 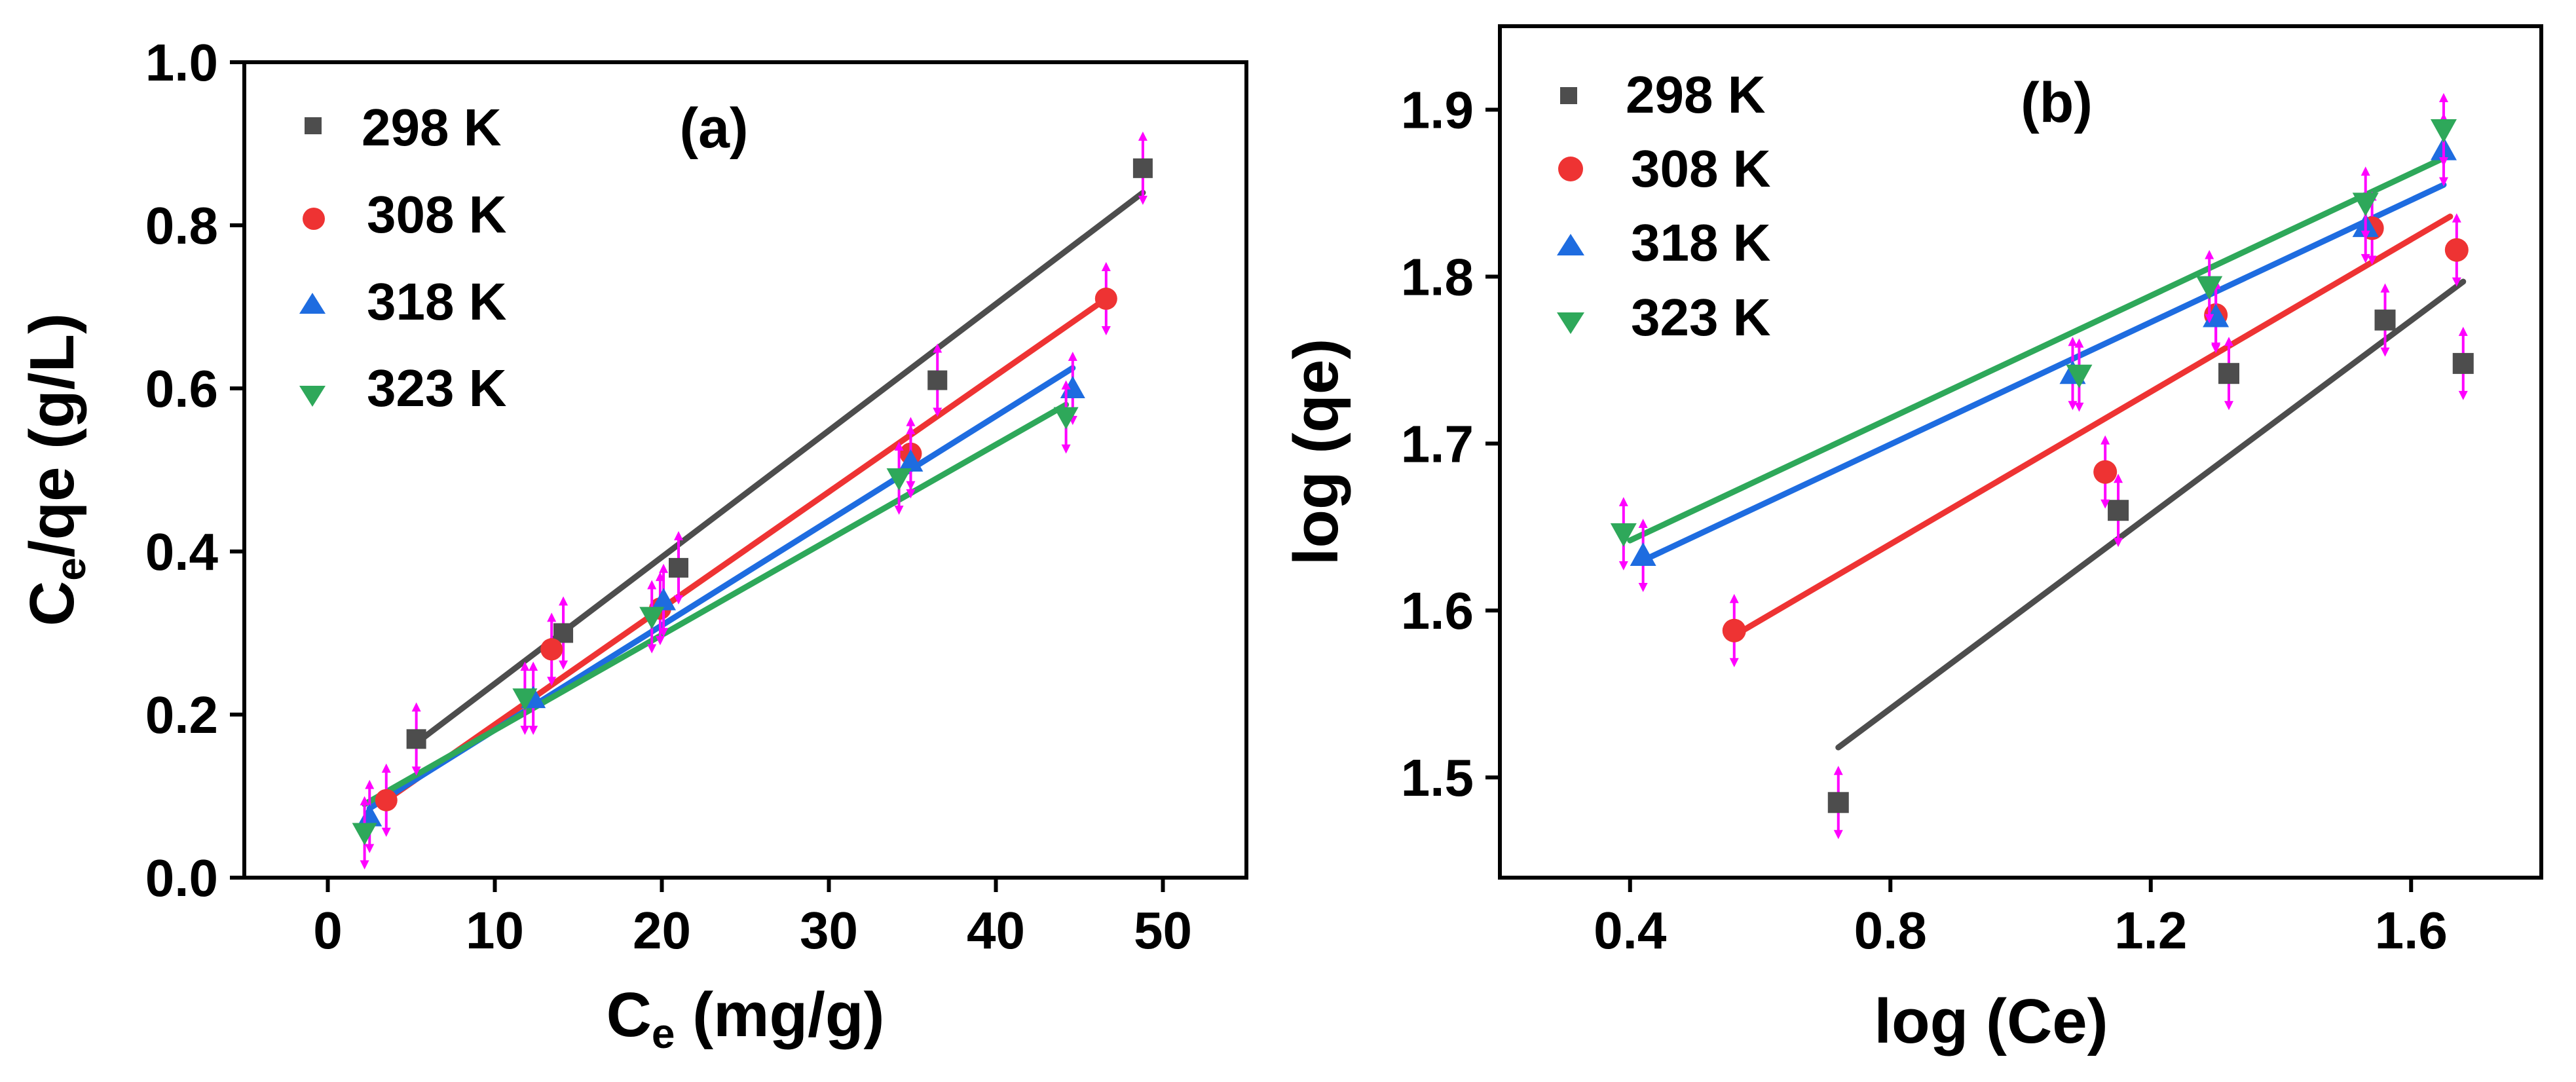 I want to click on panel-b-y-tick-label: 1.7, so click(x=1437, y=444).